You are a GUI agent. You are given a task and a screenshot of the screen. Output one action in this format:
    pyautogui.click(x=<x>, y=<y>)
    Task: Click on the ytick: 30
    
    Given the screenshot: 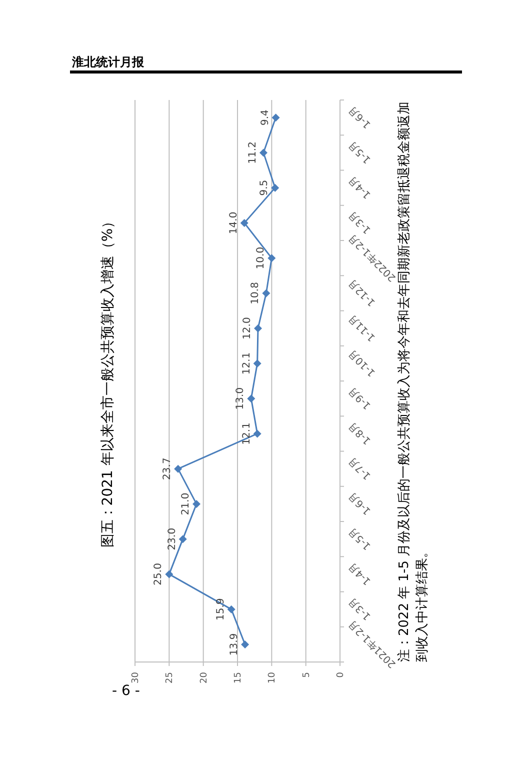 What is the action you would take?
    pyautogui.click(x=136, y=678)
    